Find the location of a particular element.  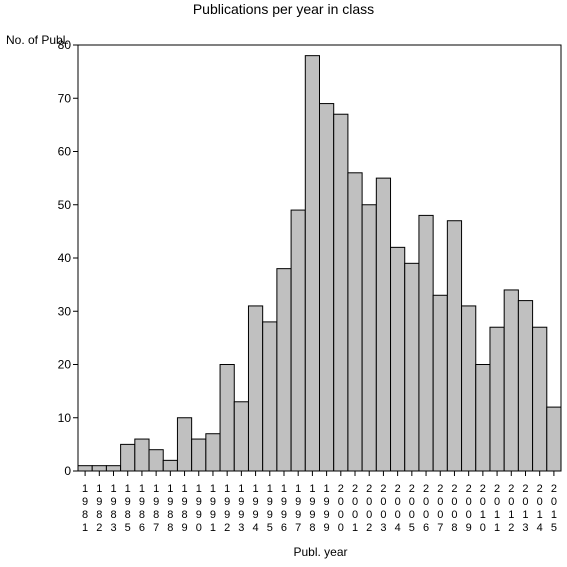

y-tick-label: 80 is located at coordinates (65, 45).